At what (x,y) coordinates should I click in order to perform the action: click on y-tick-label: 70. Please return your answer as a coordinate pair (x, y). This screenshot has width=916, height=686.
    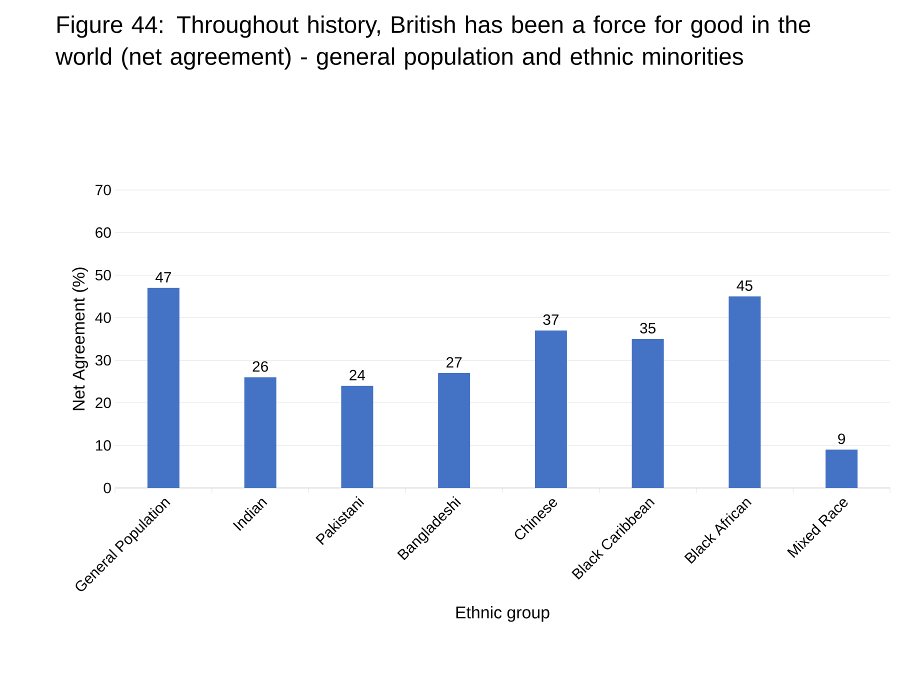
    Looking at the image, I should click on (103, 190).